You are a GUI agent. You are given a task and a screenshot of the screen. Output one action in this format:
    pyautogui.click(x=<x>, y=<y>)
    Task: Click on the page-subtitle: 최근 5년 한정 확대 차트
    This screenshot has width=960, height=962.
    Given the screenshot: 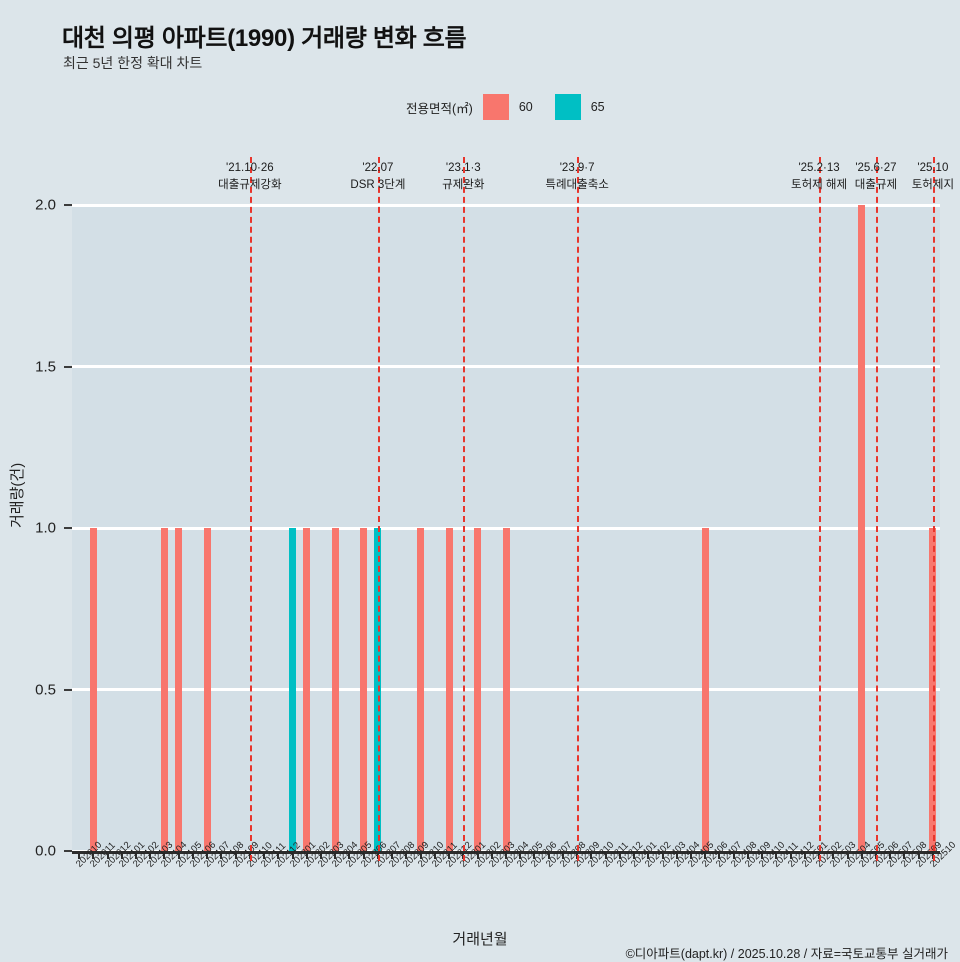 What is the action you would take?
    pyautogui.click(x=133, y=63)
    